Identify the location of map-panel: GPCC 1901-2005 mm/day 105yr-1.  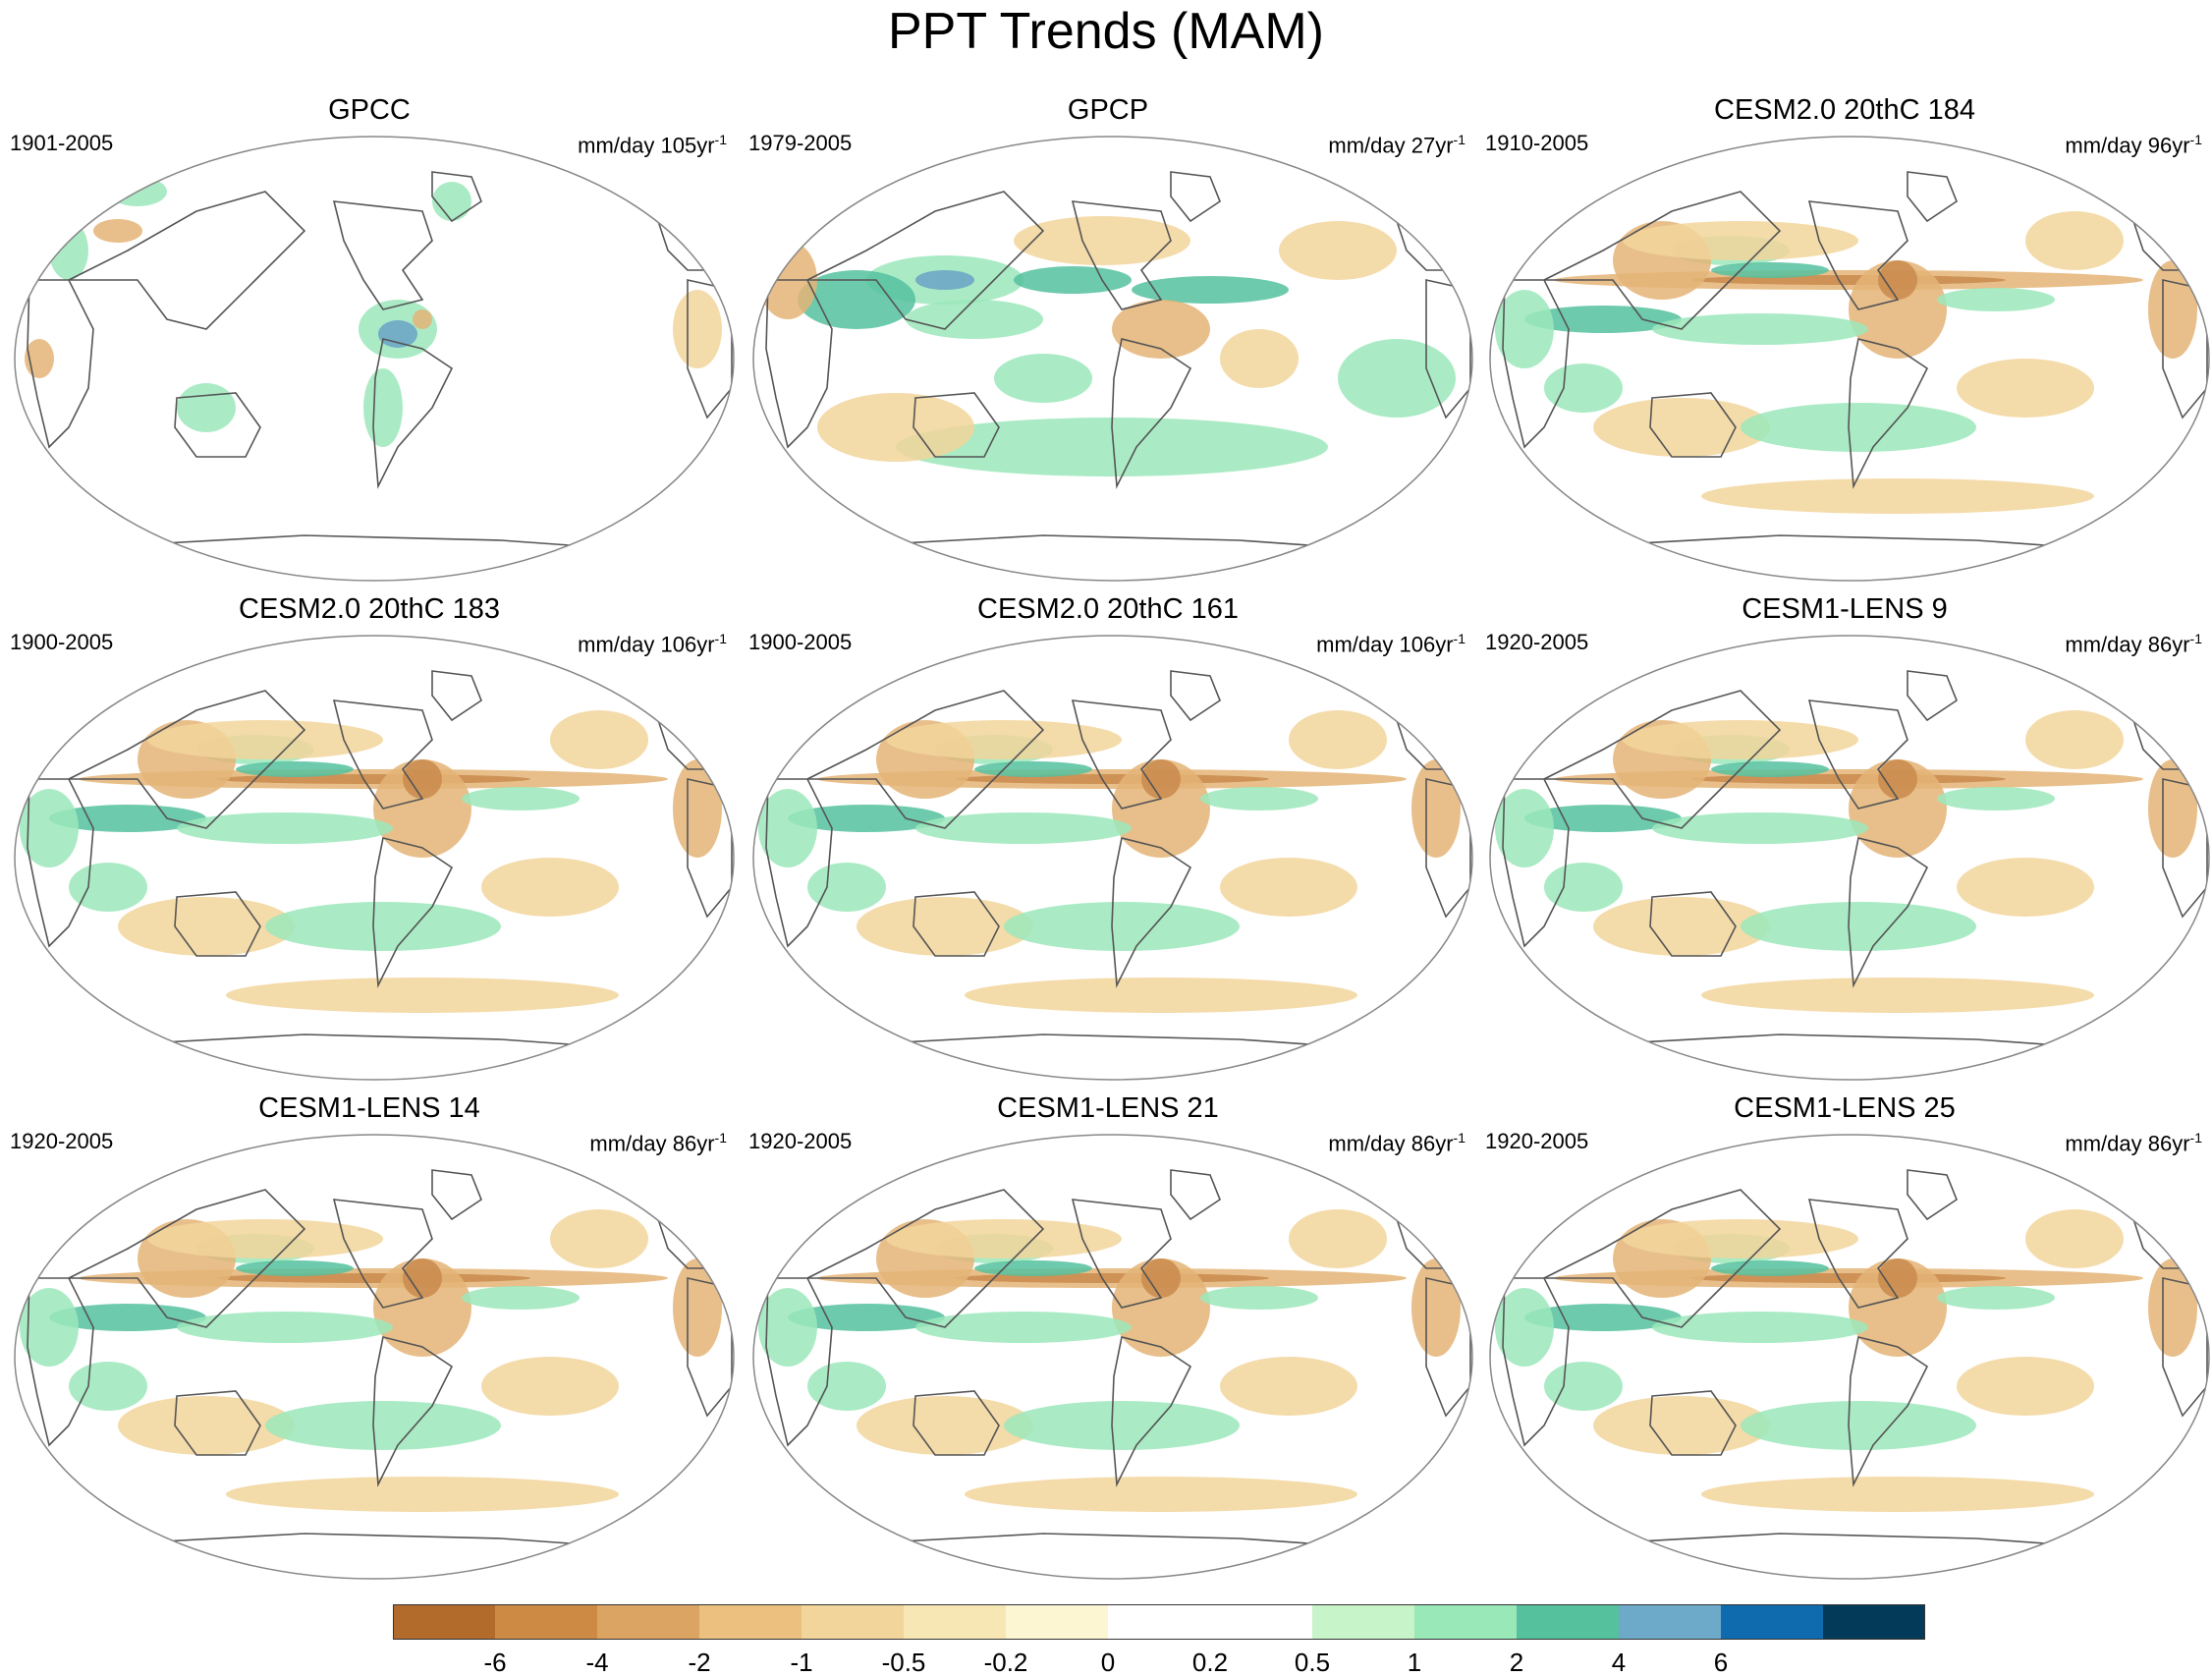
(369, 339).